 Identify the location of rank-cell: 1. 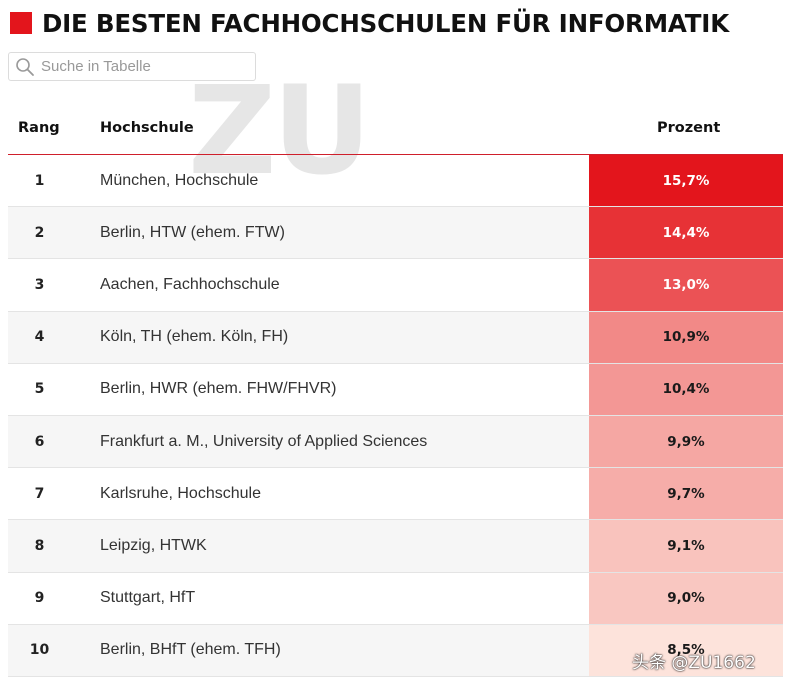
(39, 180).